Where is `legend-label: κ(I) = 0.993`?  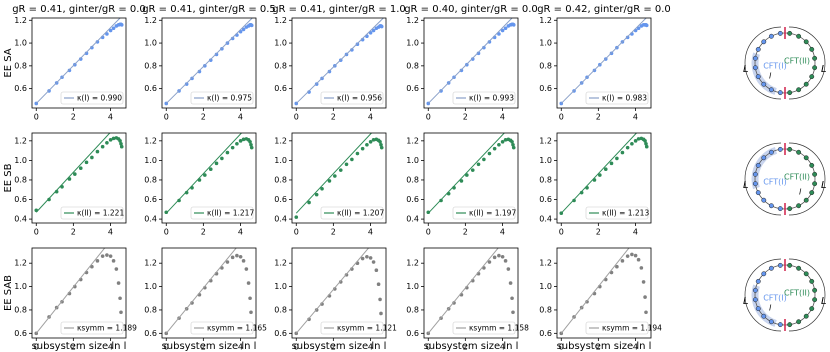
legend-label: κ(I) = 0.993 is located at coordinates (491, 98).